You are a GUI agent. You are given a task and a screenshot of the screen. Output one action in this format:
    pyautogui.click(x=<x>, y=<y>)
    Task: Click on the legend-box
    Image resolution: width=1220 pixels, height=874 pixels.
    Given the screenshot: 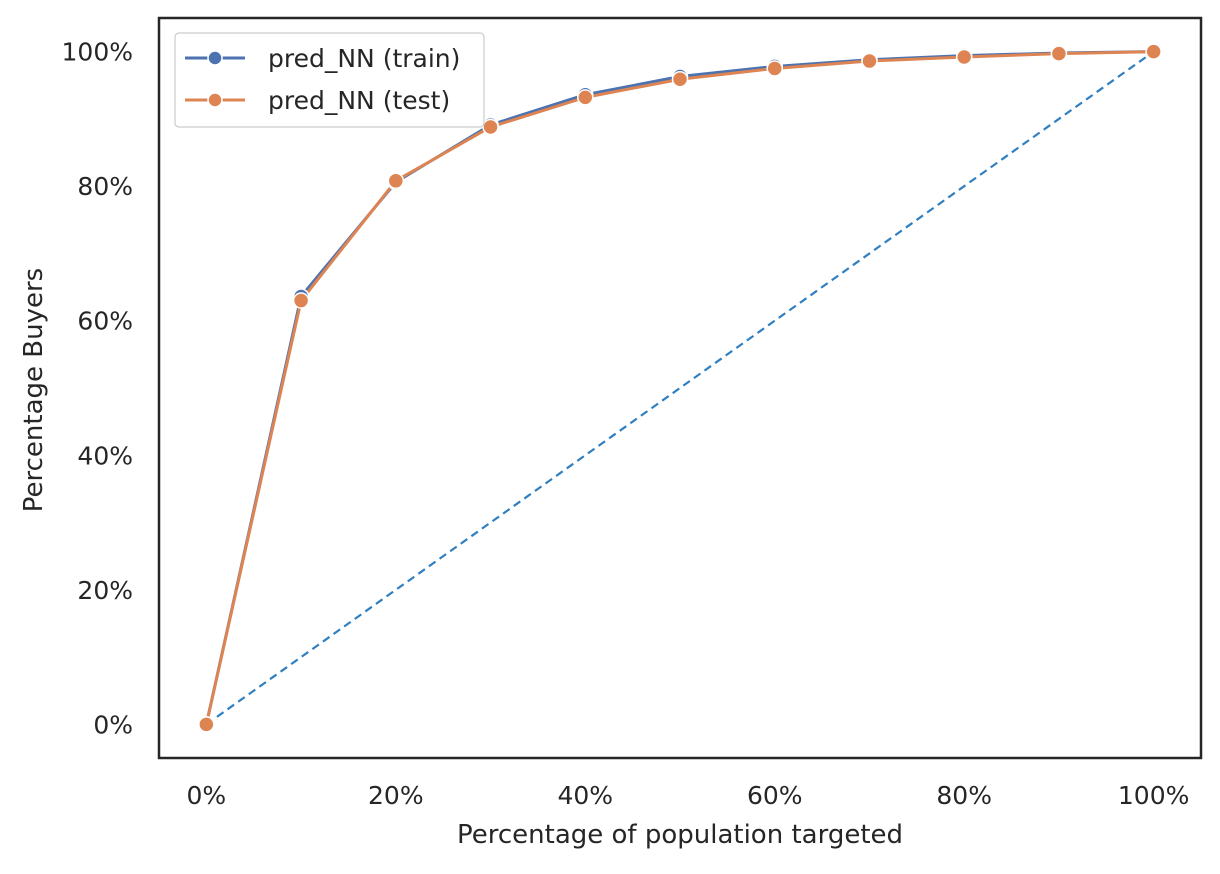 What is the action you would take?
    pyautogui.click(x=329, y=80)
    